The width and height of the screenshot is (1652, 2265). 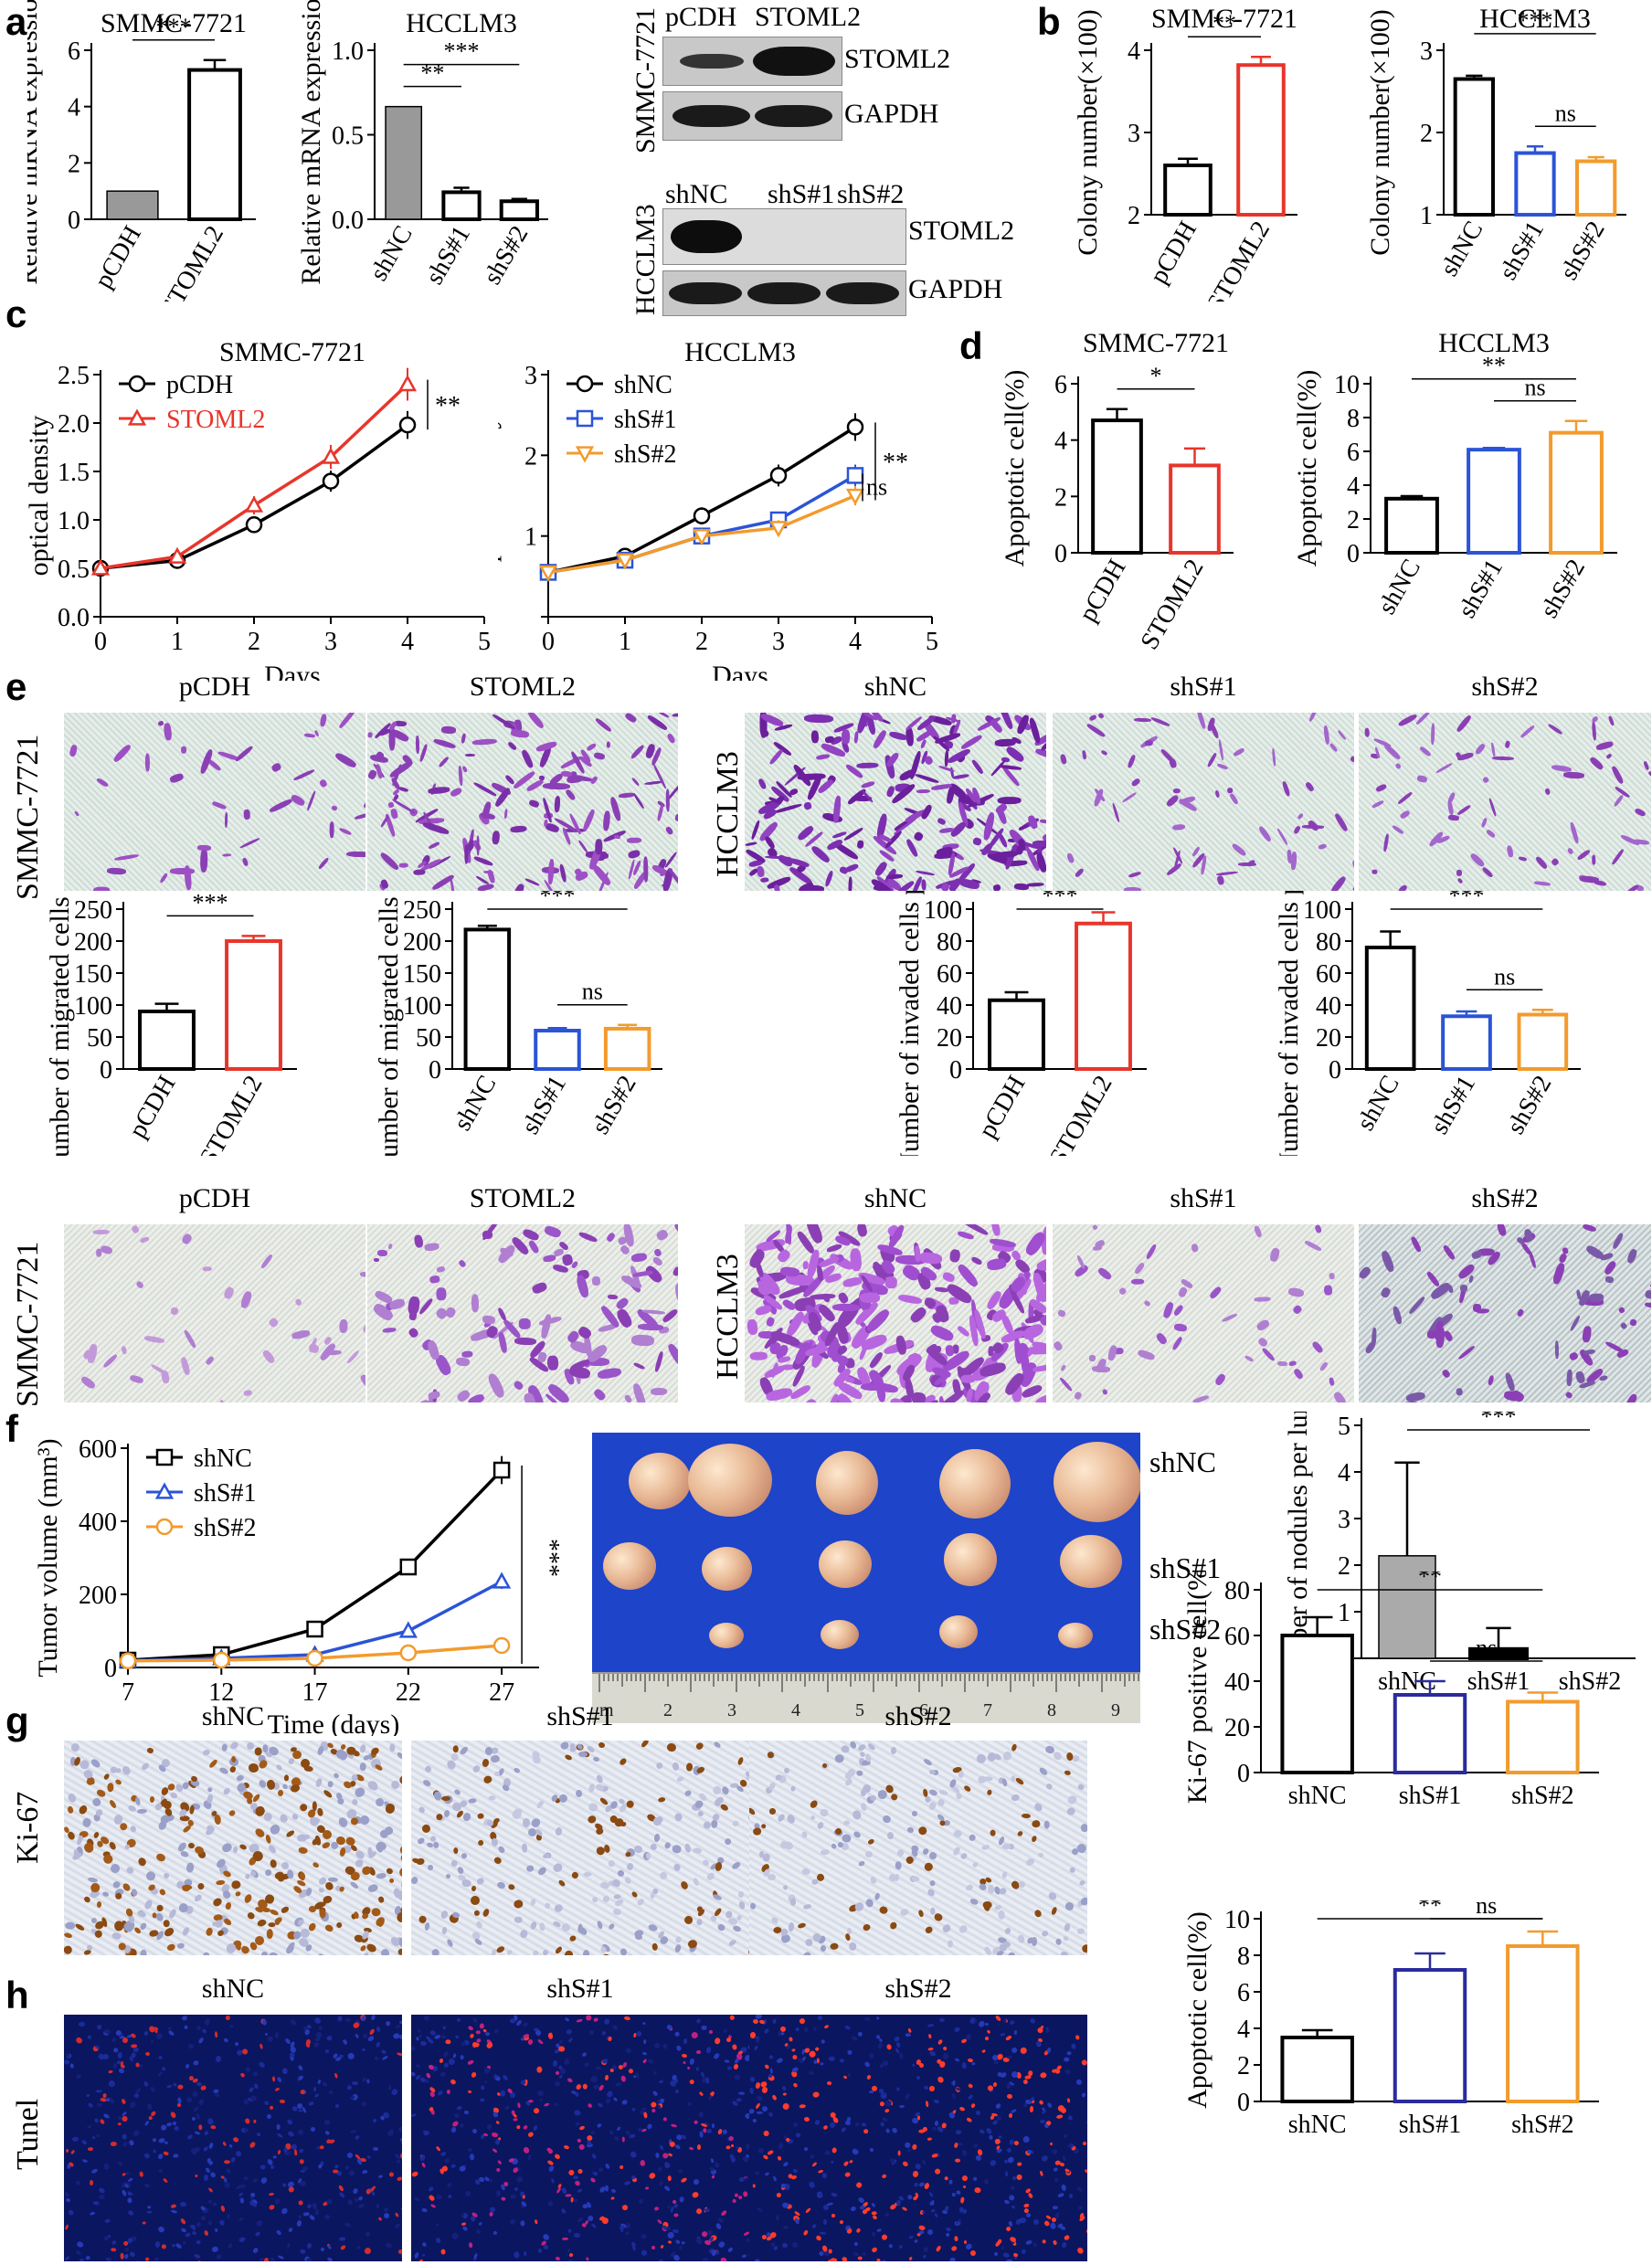 What do you see at coordinates (701, 642) in the screenshot?
I see `x-tick-label: 2` at bounding box center [701, 642].